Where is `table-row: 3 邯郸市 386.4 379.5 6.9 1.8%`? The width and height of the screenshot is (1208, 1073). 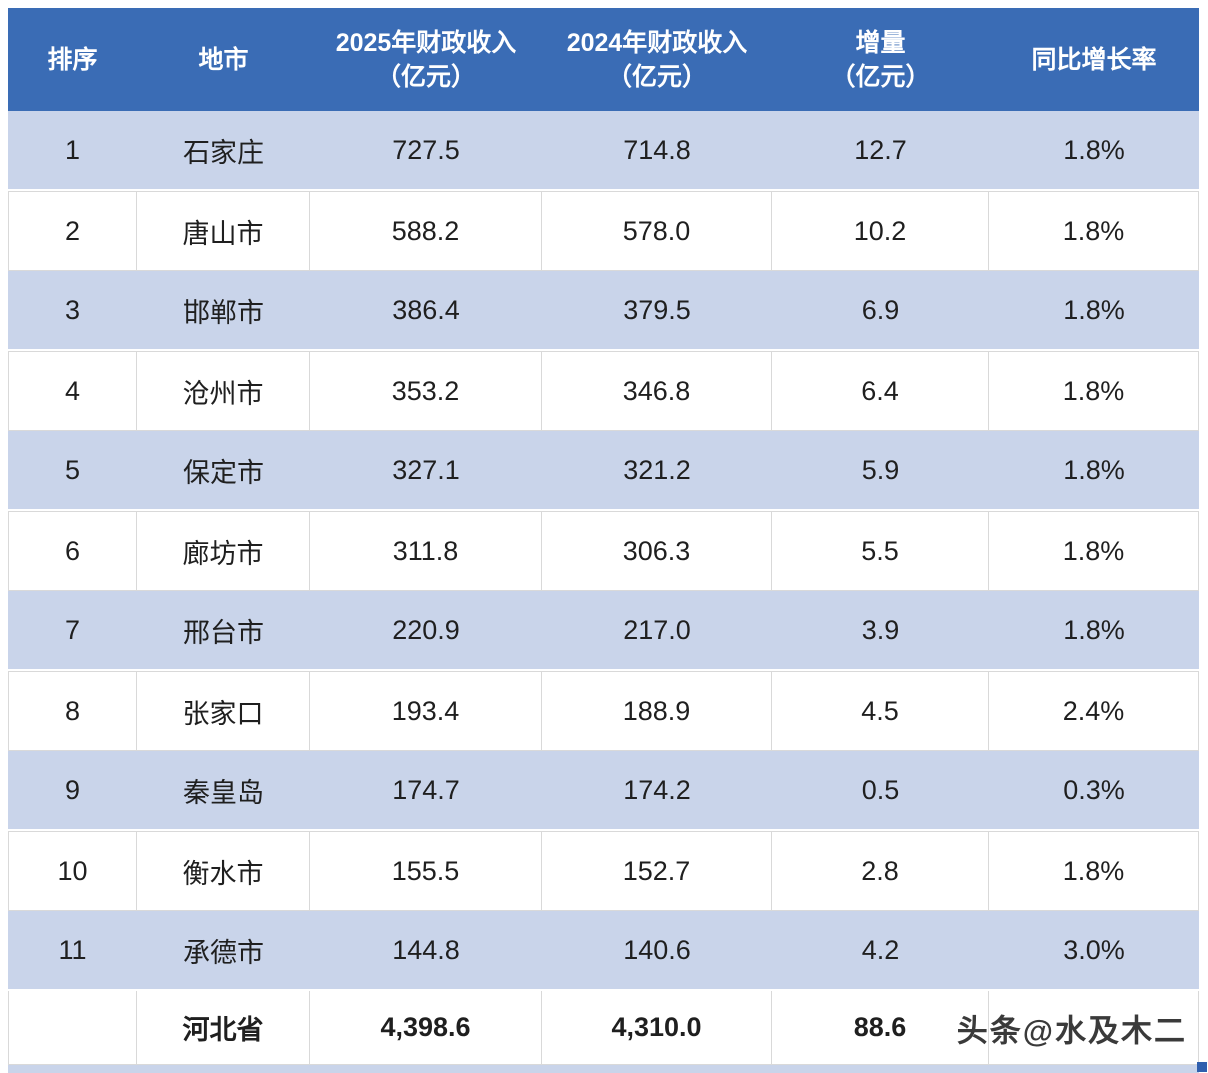
table-row: 3 邯郸市 386.4 379.5 6.9 1.8% is located at coordinates (603, 311).